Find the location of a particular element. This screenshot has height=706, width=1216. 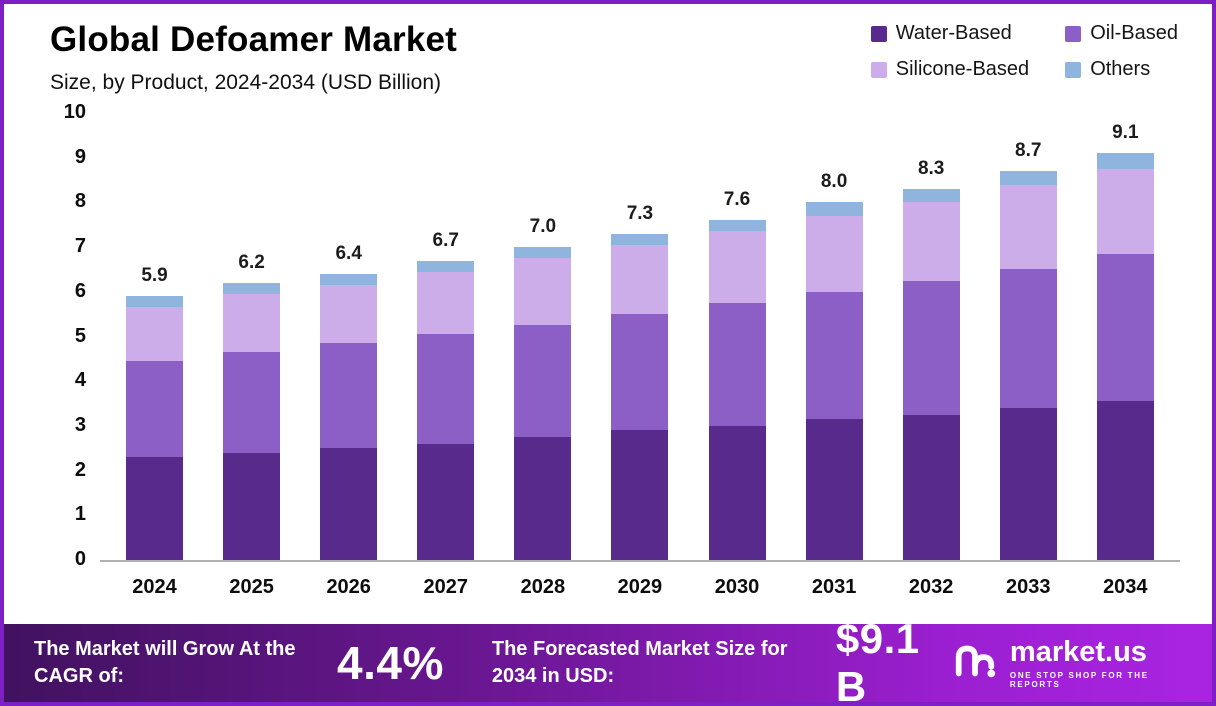

y-axis-tick-label: 7 is located at coordinates (80, 246).